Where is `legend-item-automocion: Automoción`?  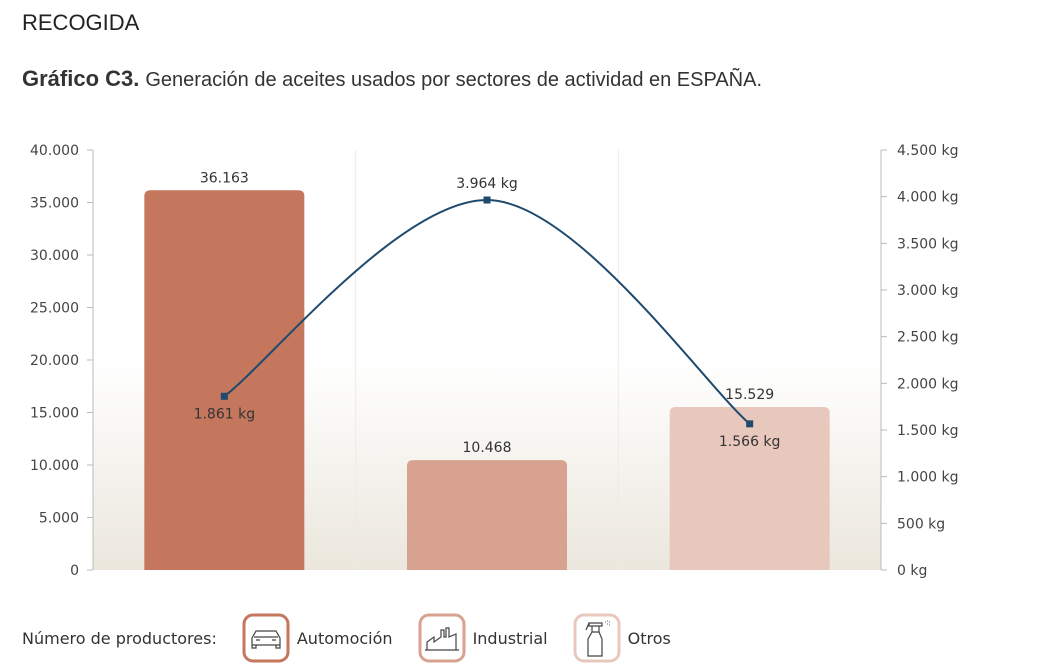 legend-item-automocion: Automoción is located at coordinates (317, 638).